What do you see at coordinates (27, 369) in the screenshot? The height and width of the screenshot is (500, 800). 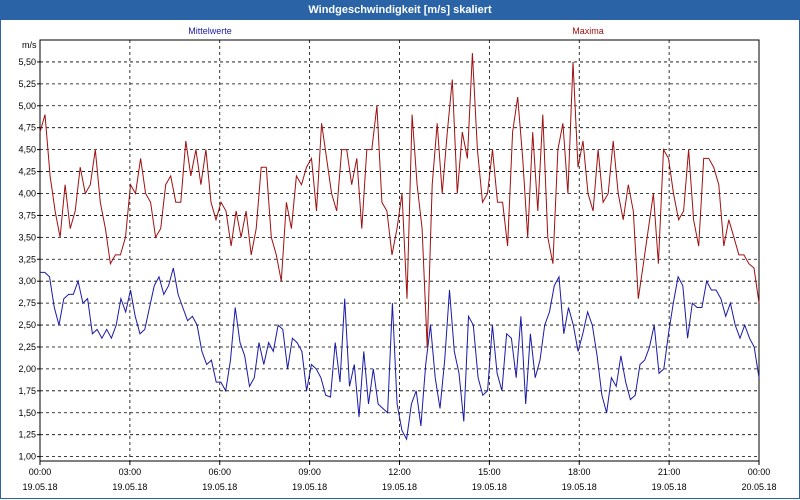 I see `y-tick-label: 2,00` at bounding box center [27, 369].